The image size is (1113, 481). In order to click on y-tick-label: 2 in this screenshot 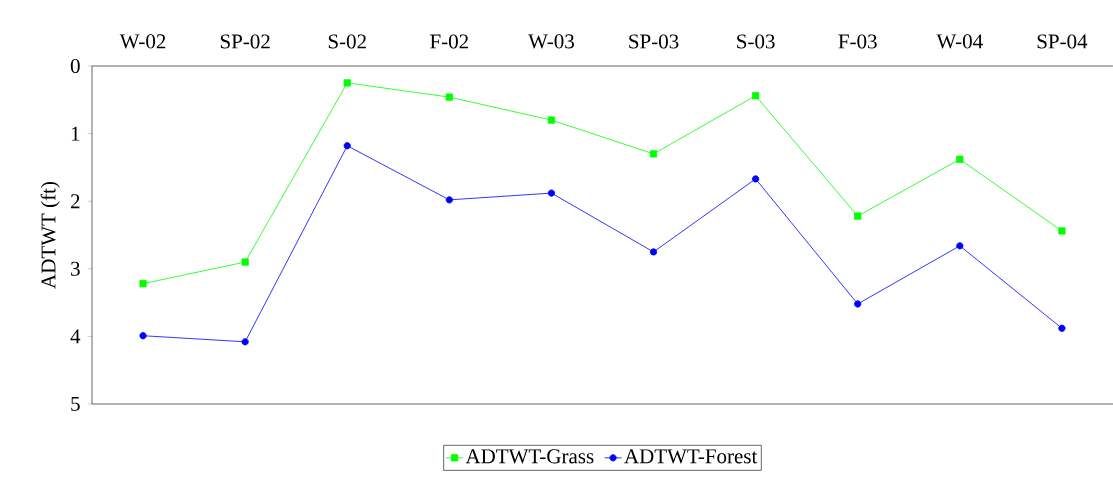, I will do `click(75, 201)`.